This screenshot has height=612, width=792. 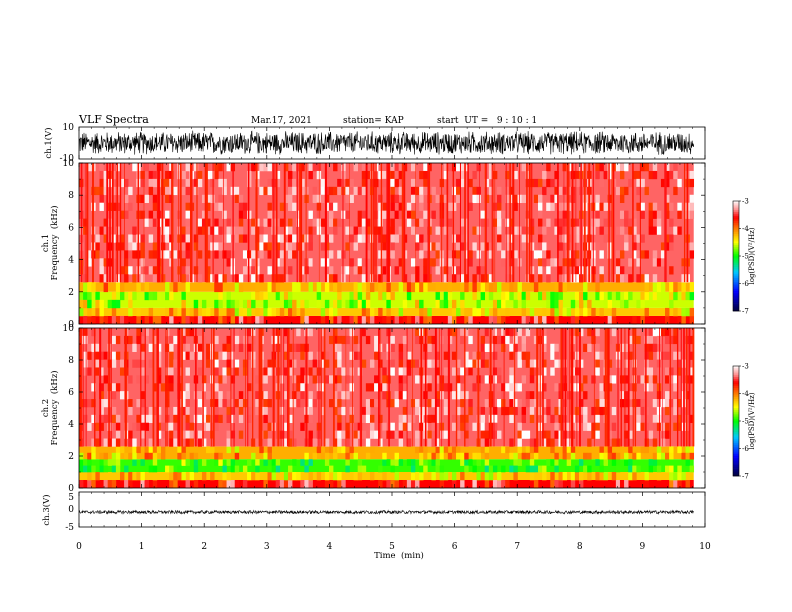 What do you see at coordinates (745, 257) in the screenshot?
I see `colorbar-tick-label: -5` at bounding box center [745, 257].